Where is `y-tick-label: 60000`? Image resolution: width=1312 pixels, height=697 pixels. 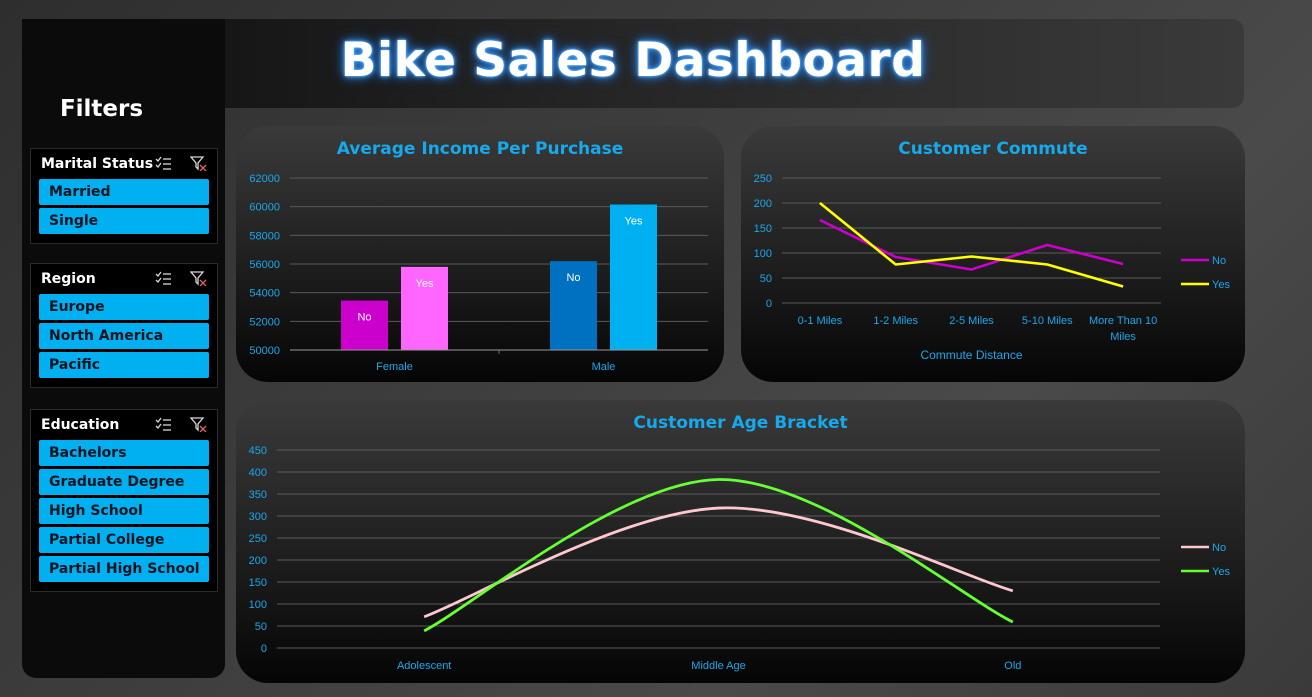 y-tick-label: 60000 is located at coordinates (264, 208).